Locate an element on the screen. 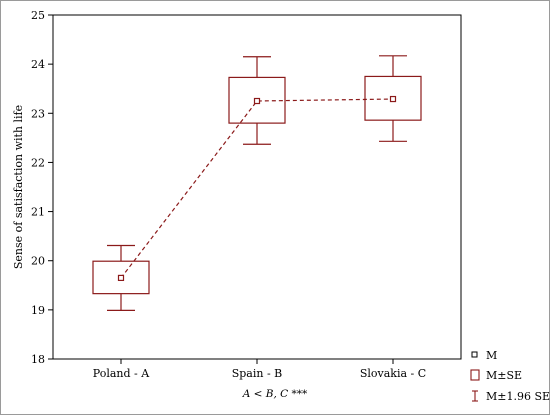 The image size is (550, 415). legend-item-3: M±1.96 SE is located at coordinates (511, 396).